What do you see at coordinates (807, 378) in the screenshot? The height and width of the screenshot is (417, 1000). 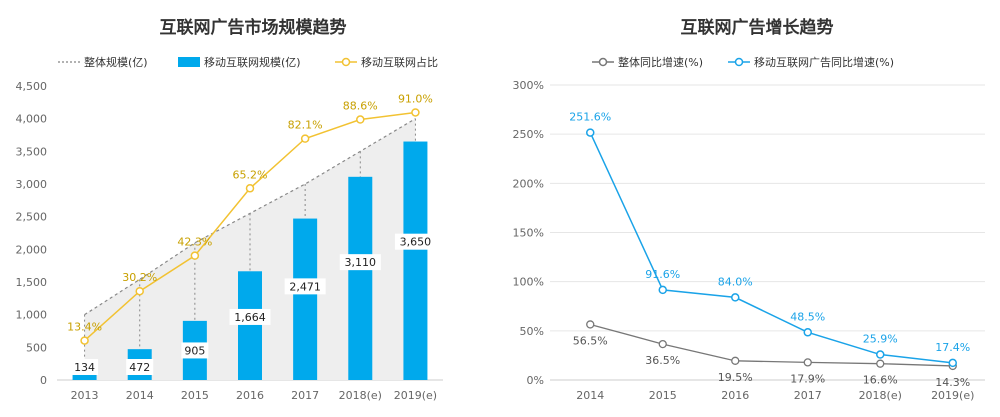 I see `overall-growth-value-label: 17.9%` at bounding box center [807, 378].